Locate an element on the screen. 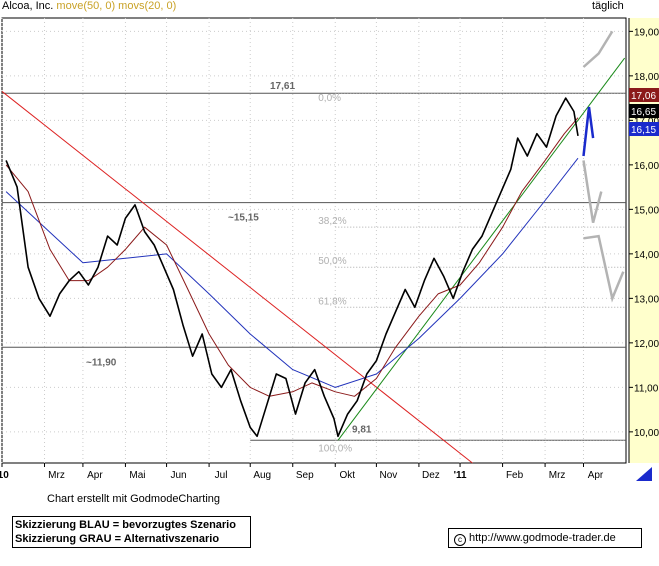  y-tick-label: 11,00 is located at coordinates (646, 388).